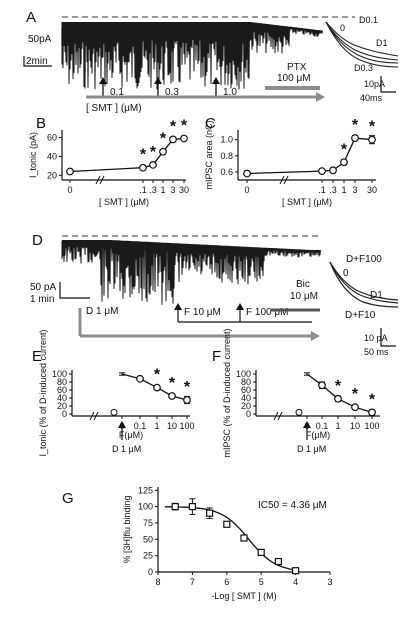  Describe the element at coordinates (65, 37) in the screenshot. I see `scale-bar-a` at that location.